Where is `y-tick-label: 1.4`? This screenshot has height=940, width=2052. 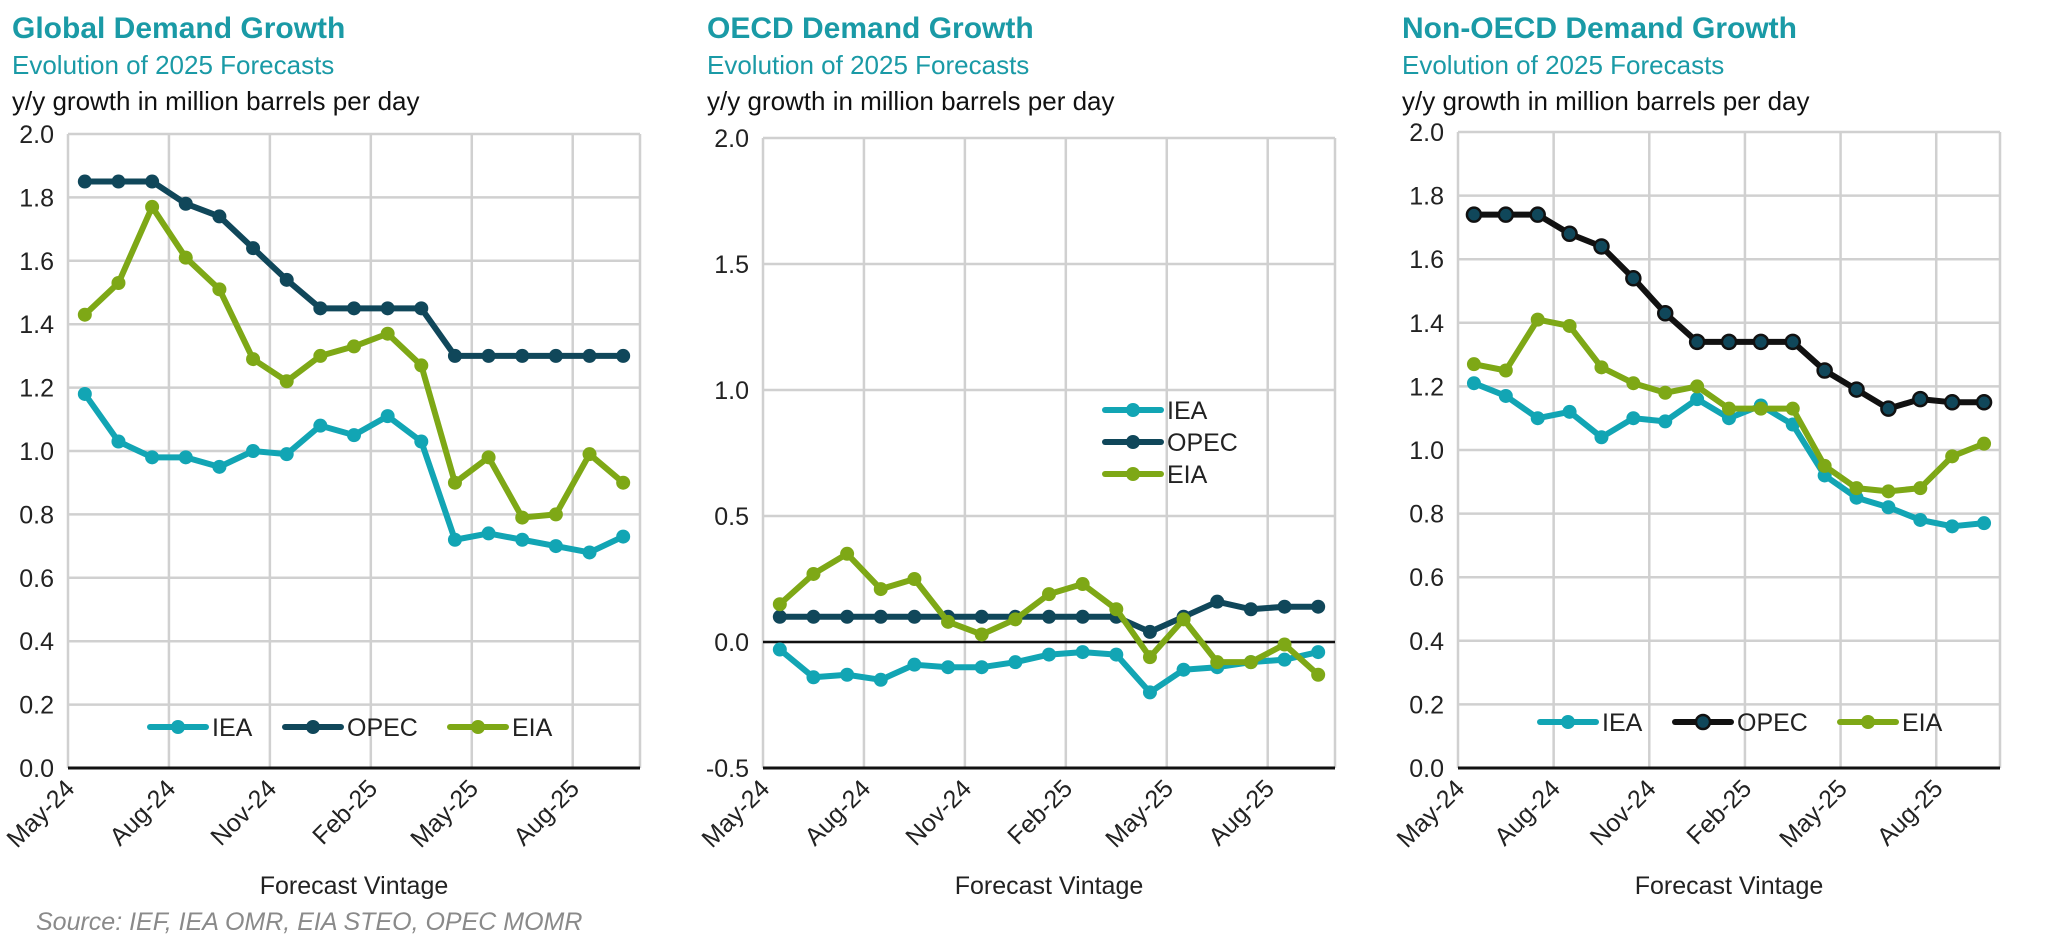
y-tick-label: 1.4 is located at coordinates (1426, 324).